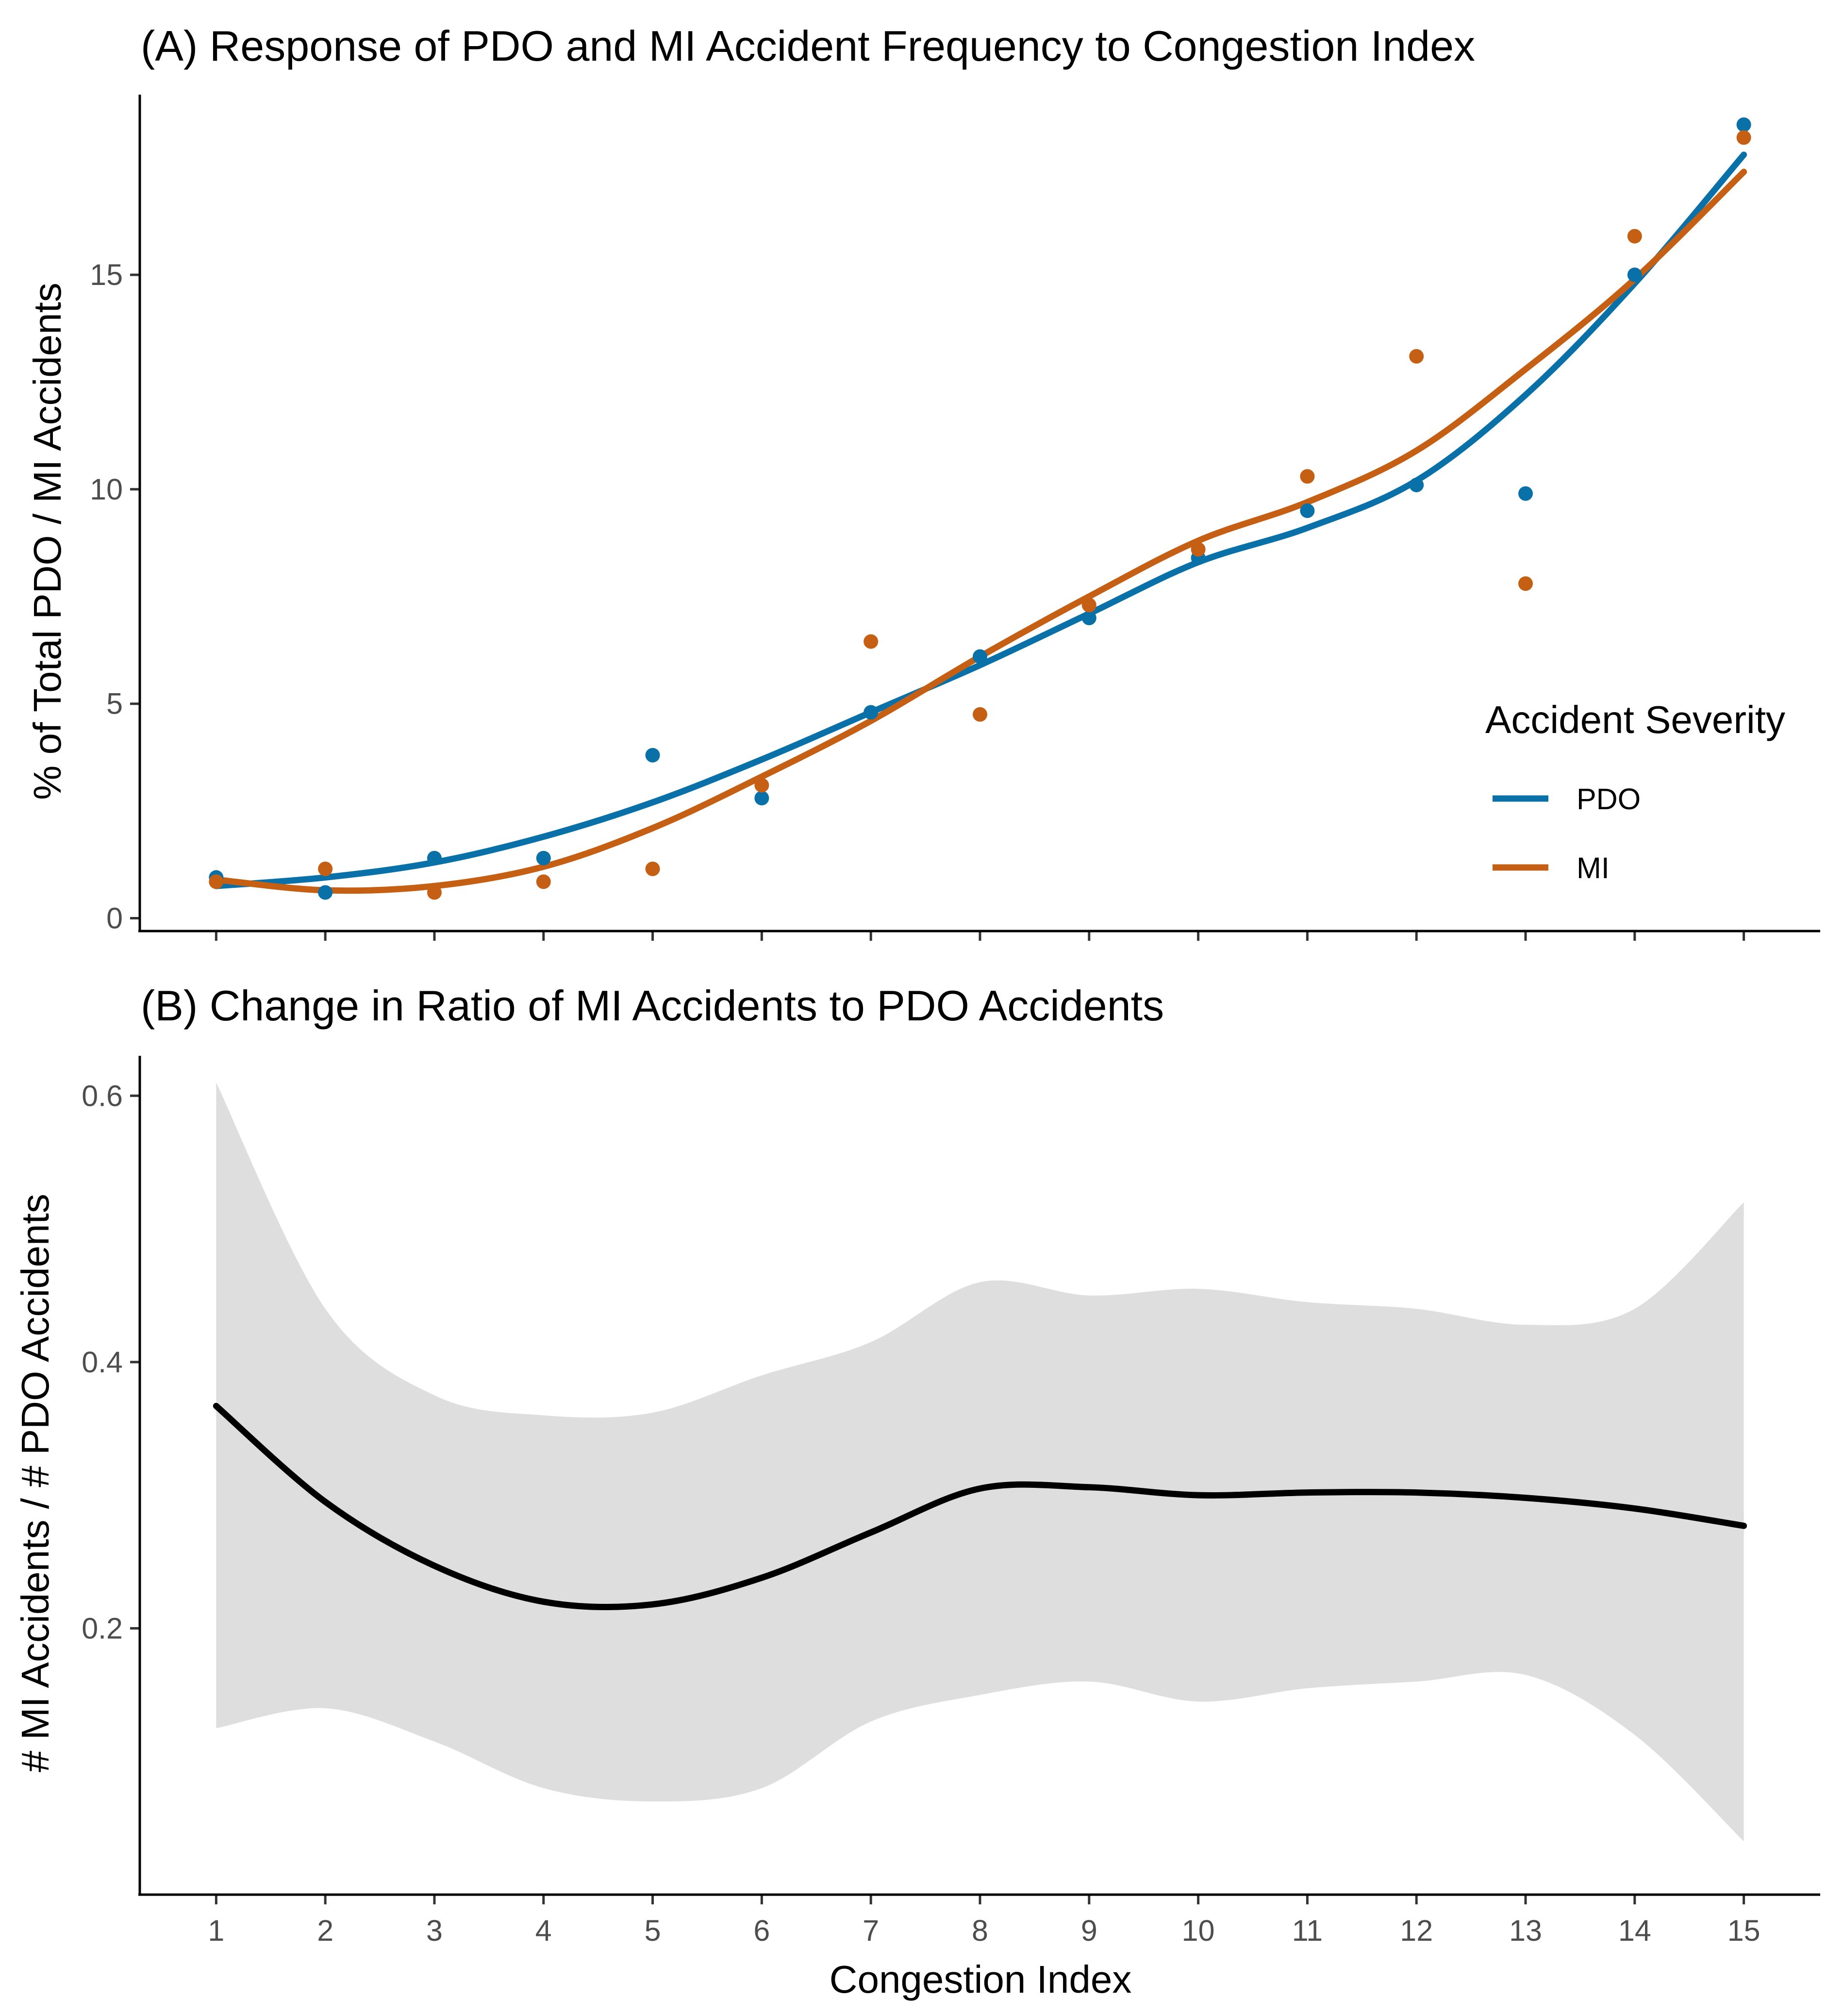  Describe the element at coordinates (47, 541) in the screenshot. I see `panel-a-ylabel: % of Total PDO / MI Accidents` at that location.